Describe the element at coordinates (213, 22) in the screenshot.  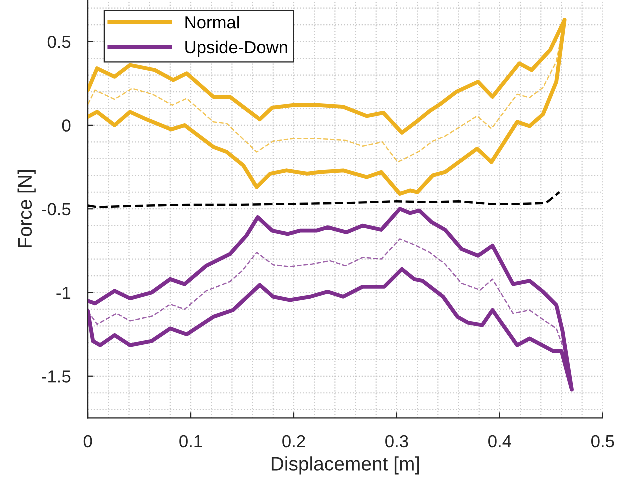
I see `legend-label: Normal` at that location.